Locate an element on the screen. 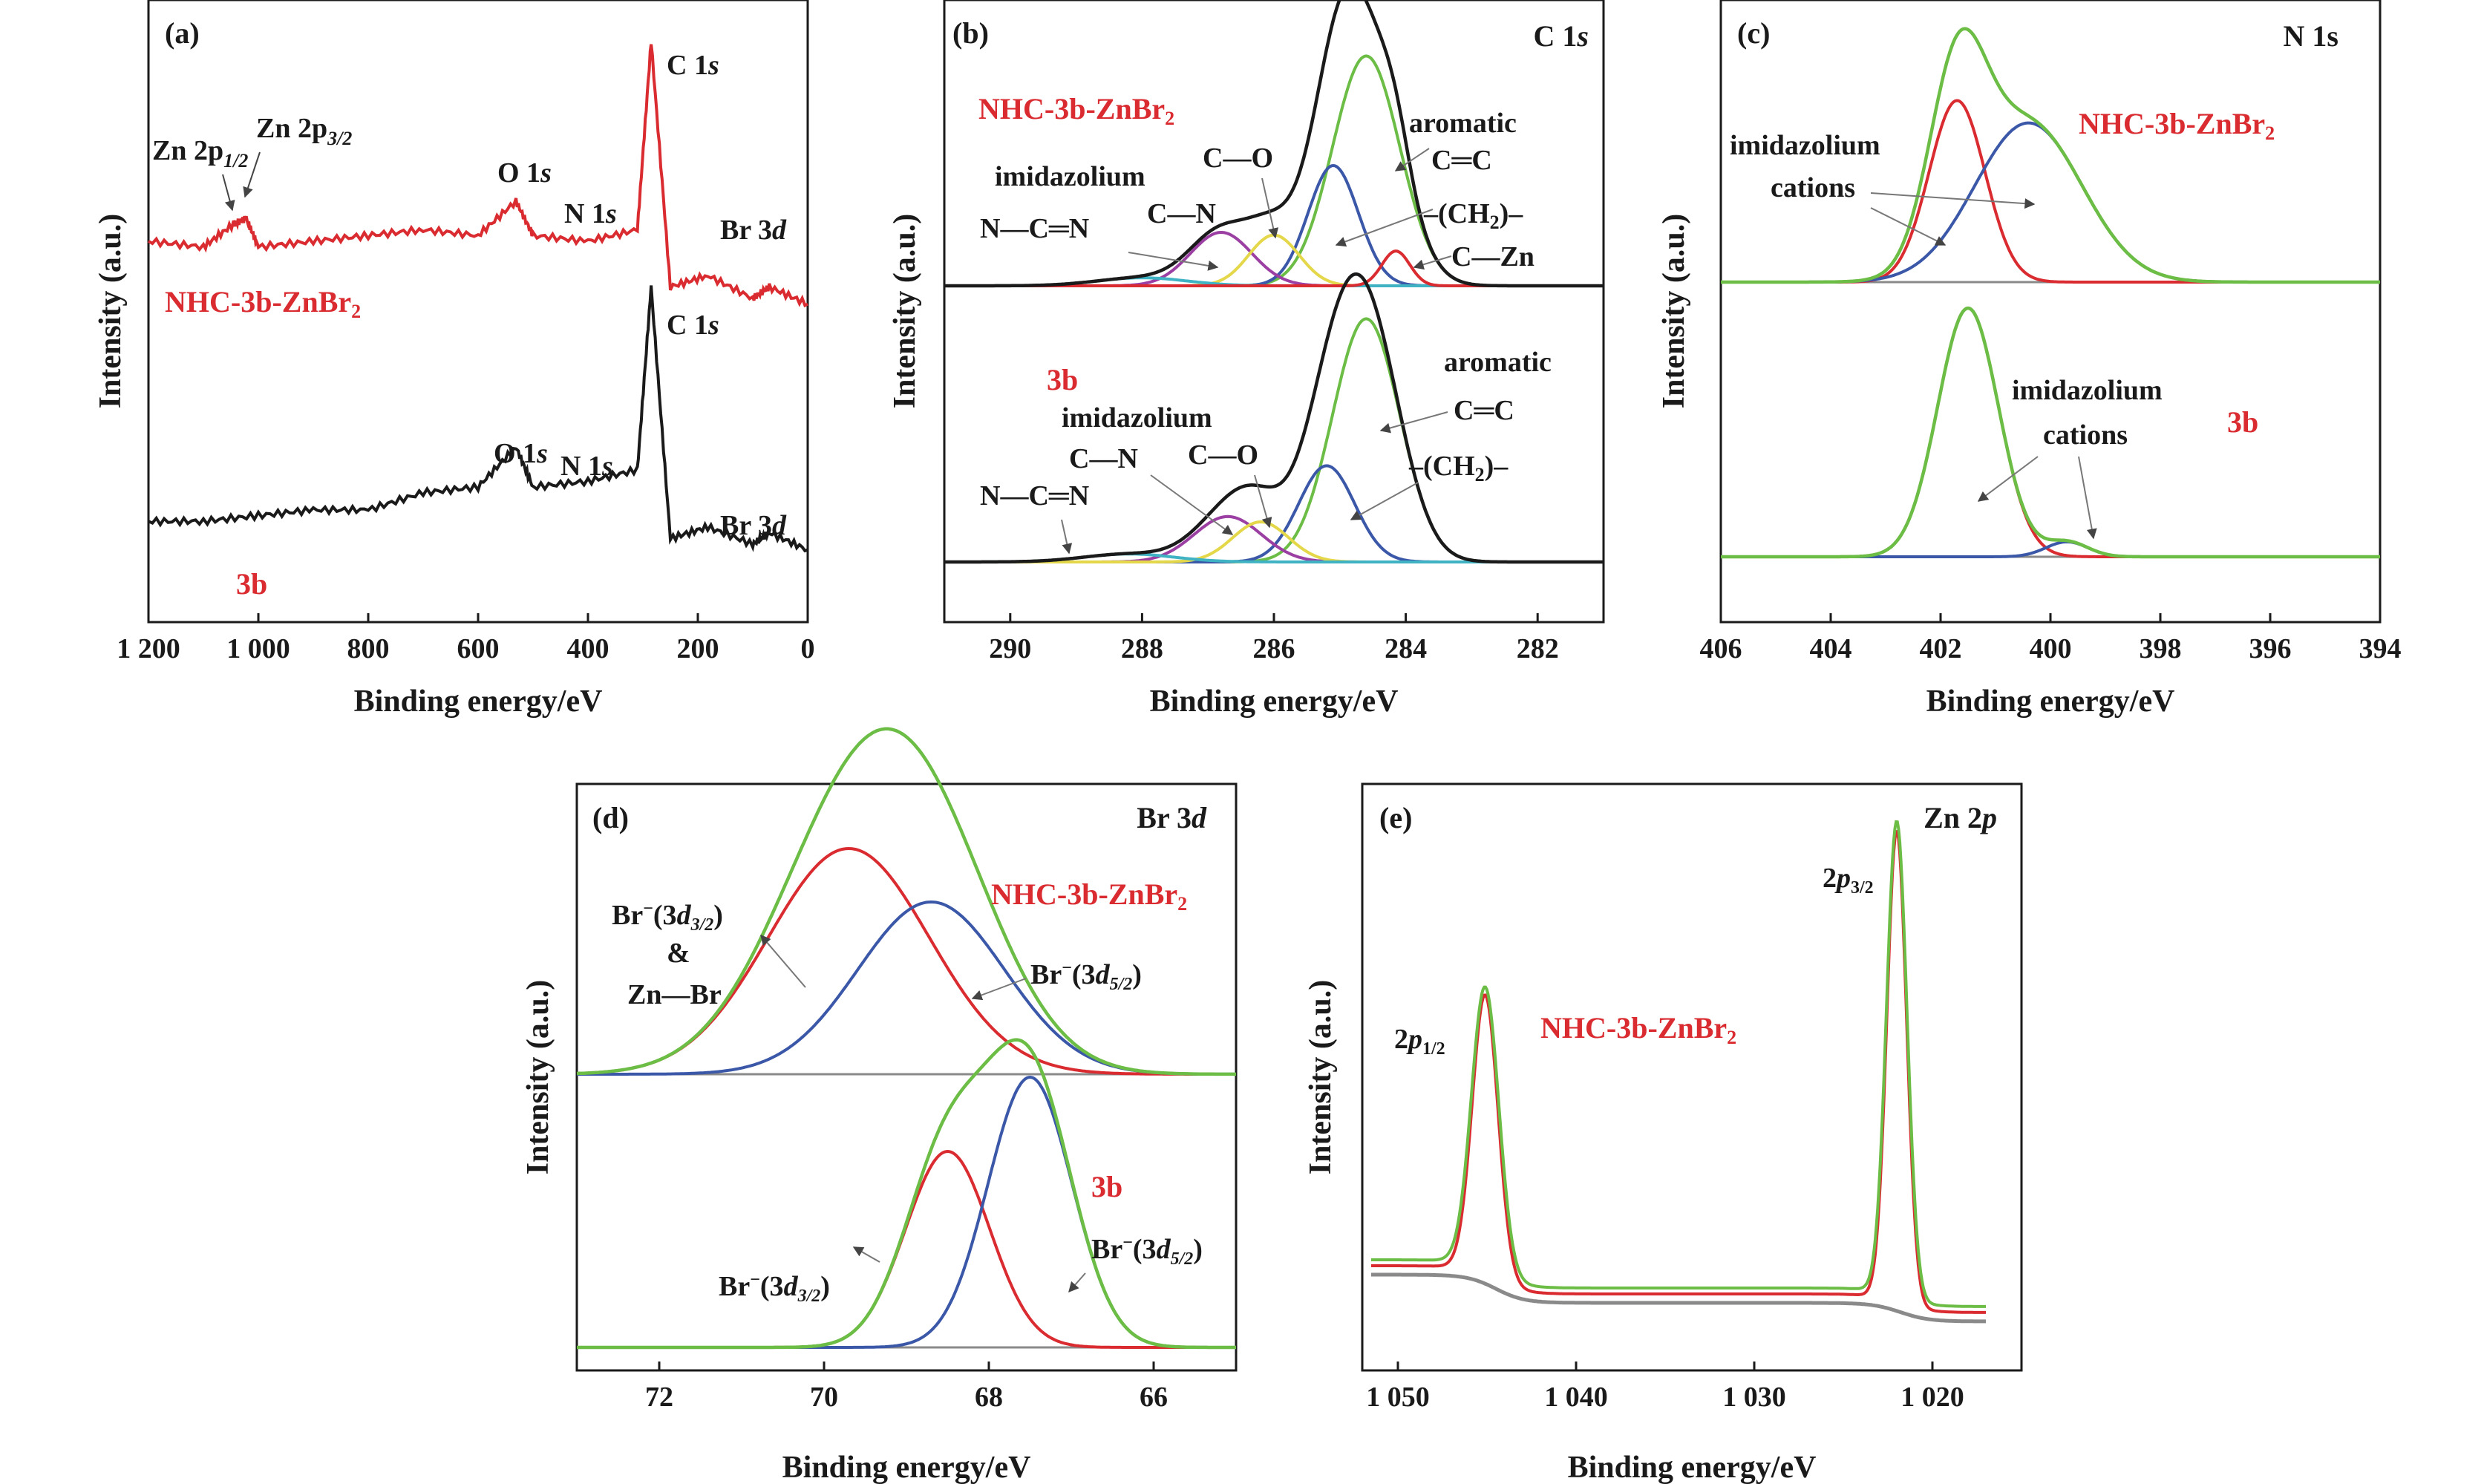 This screenshot has width=2484, height=1484. d-amp: & is located at coordinates (678, 953).